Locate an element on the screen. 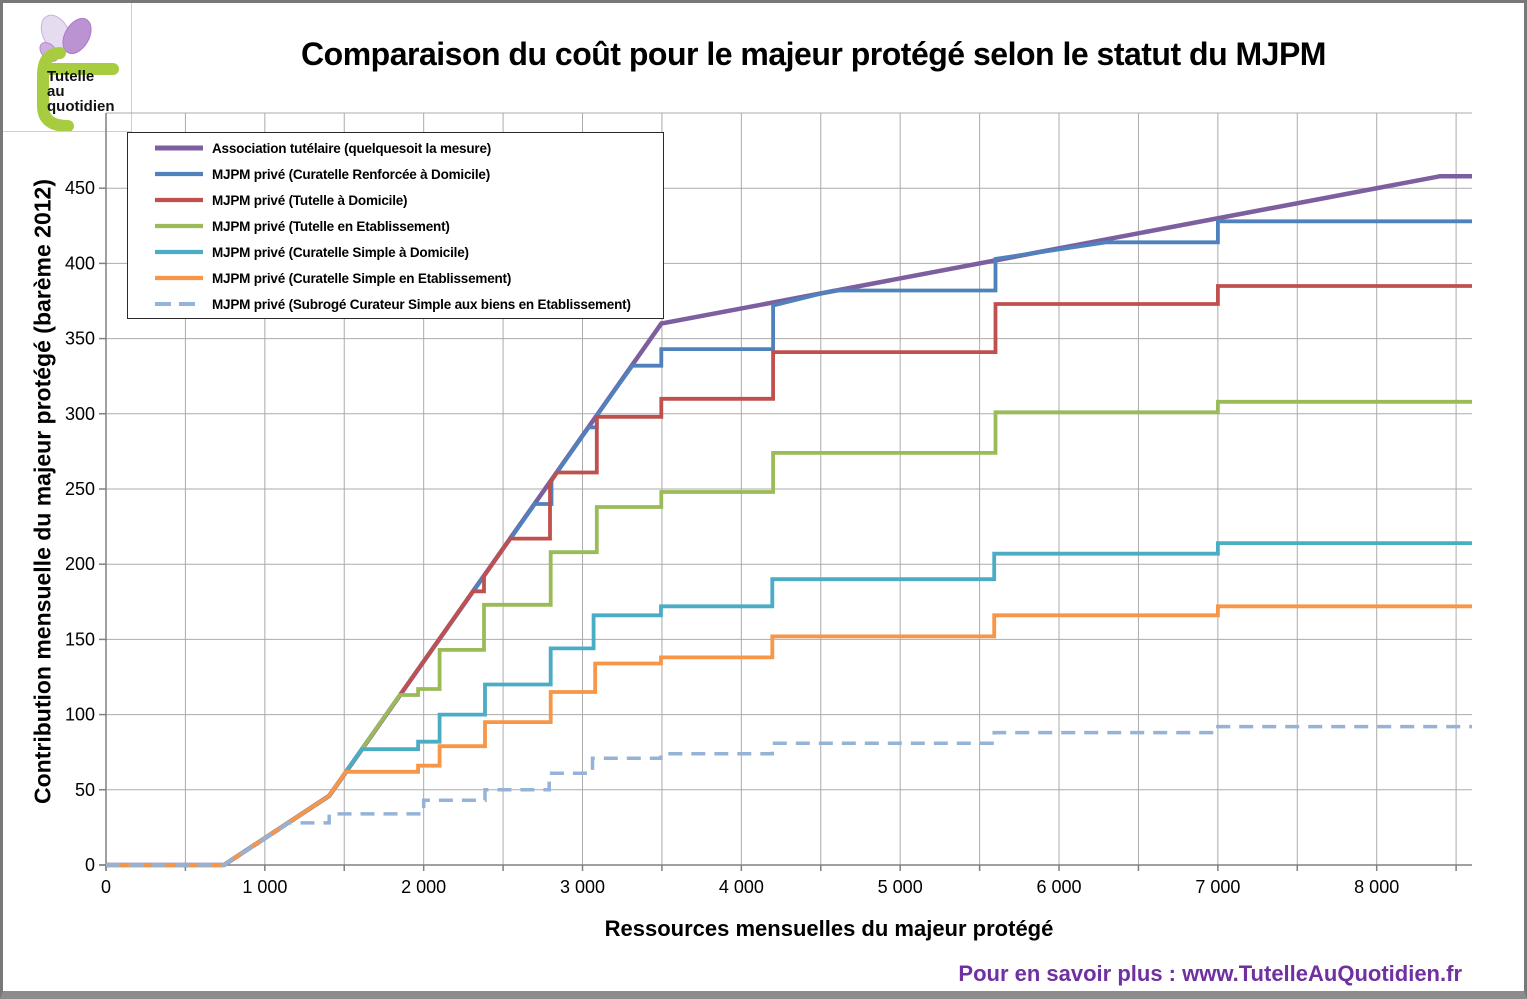  logo-graphic-icon is located at coordinates (78, 73).